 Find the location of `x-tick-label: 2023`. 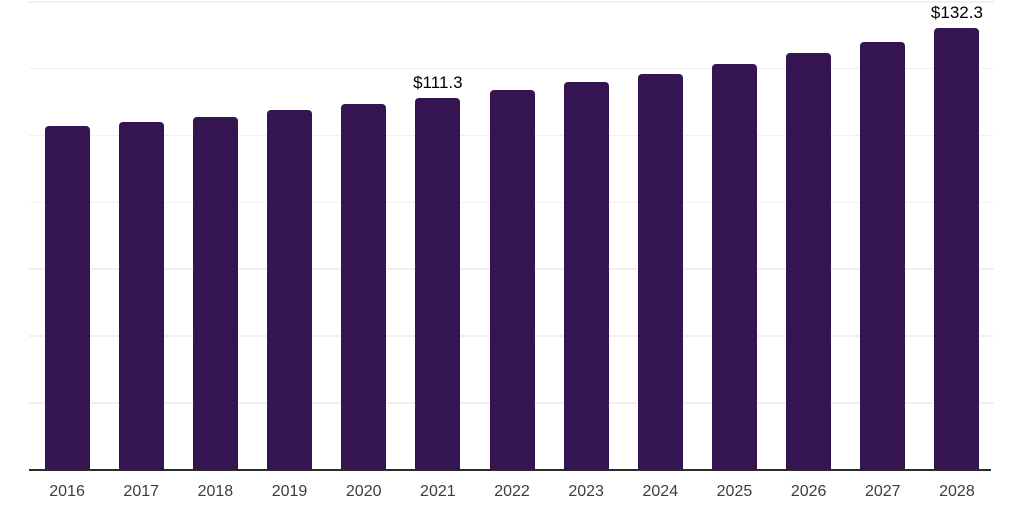

x-tick-label: 2023 is located at coordinates (586, 491).